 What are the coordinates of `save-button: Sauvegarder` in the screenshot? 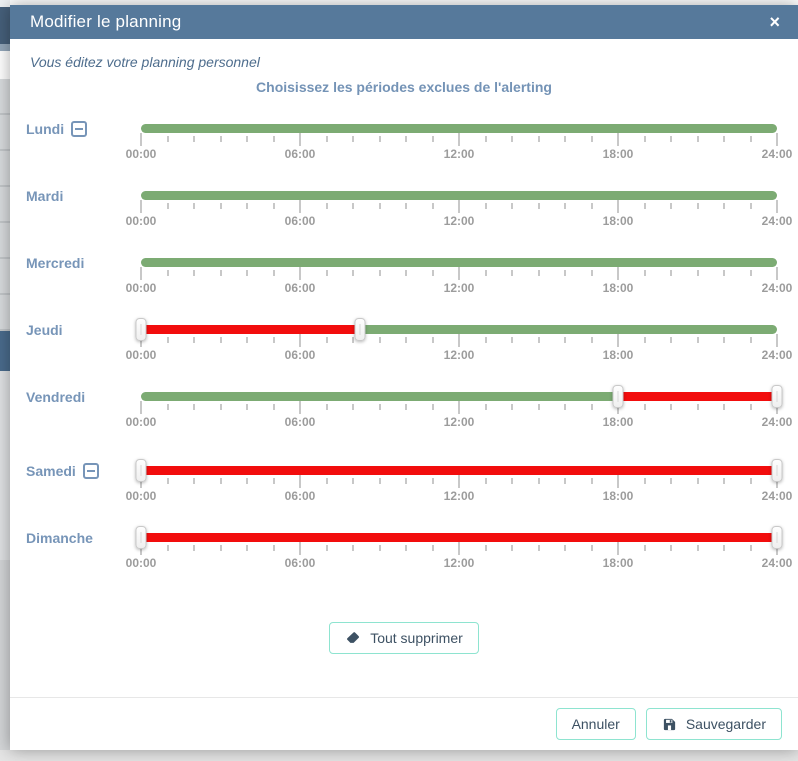 It's located at (713, 724).